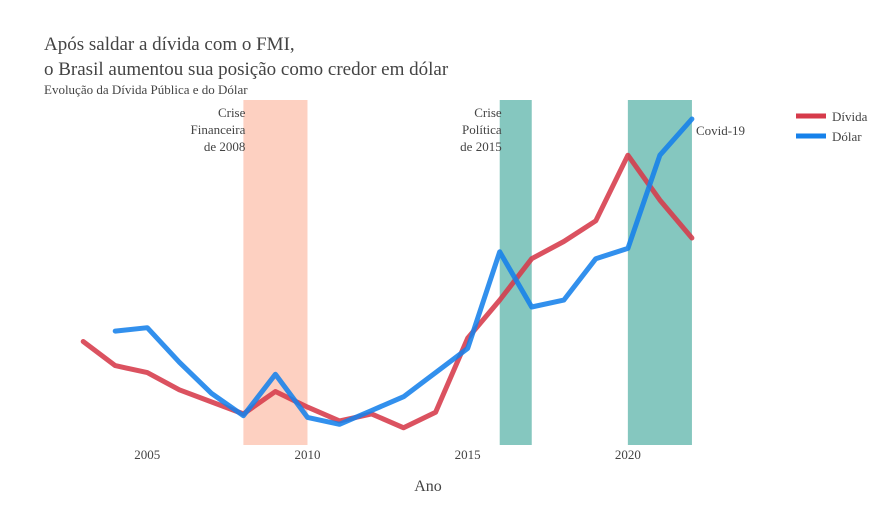 The width and height of the screenshot is (891, 525). I want to click on legend-label: Dólar, so click(847, 136).